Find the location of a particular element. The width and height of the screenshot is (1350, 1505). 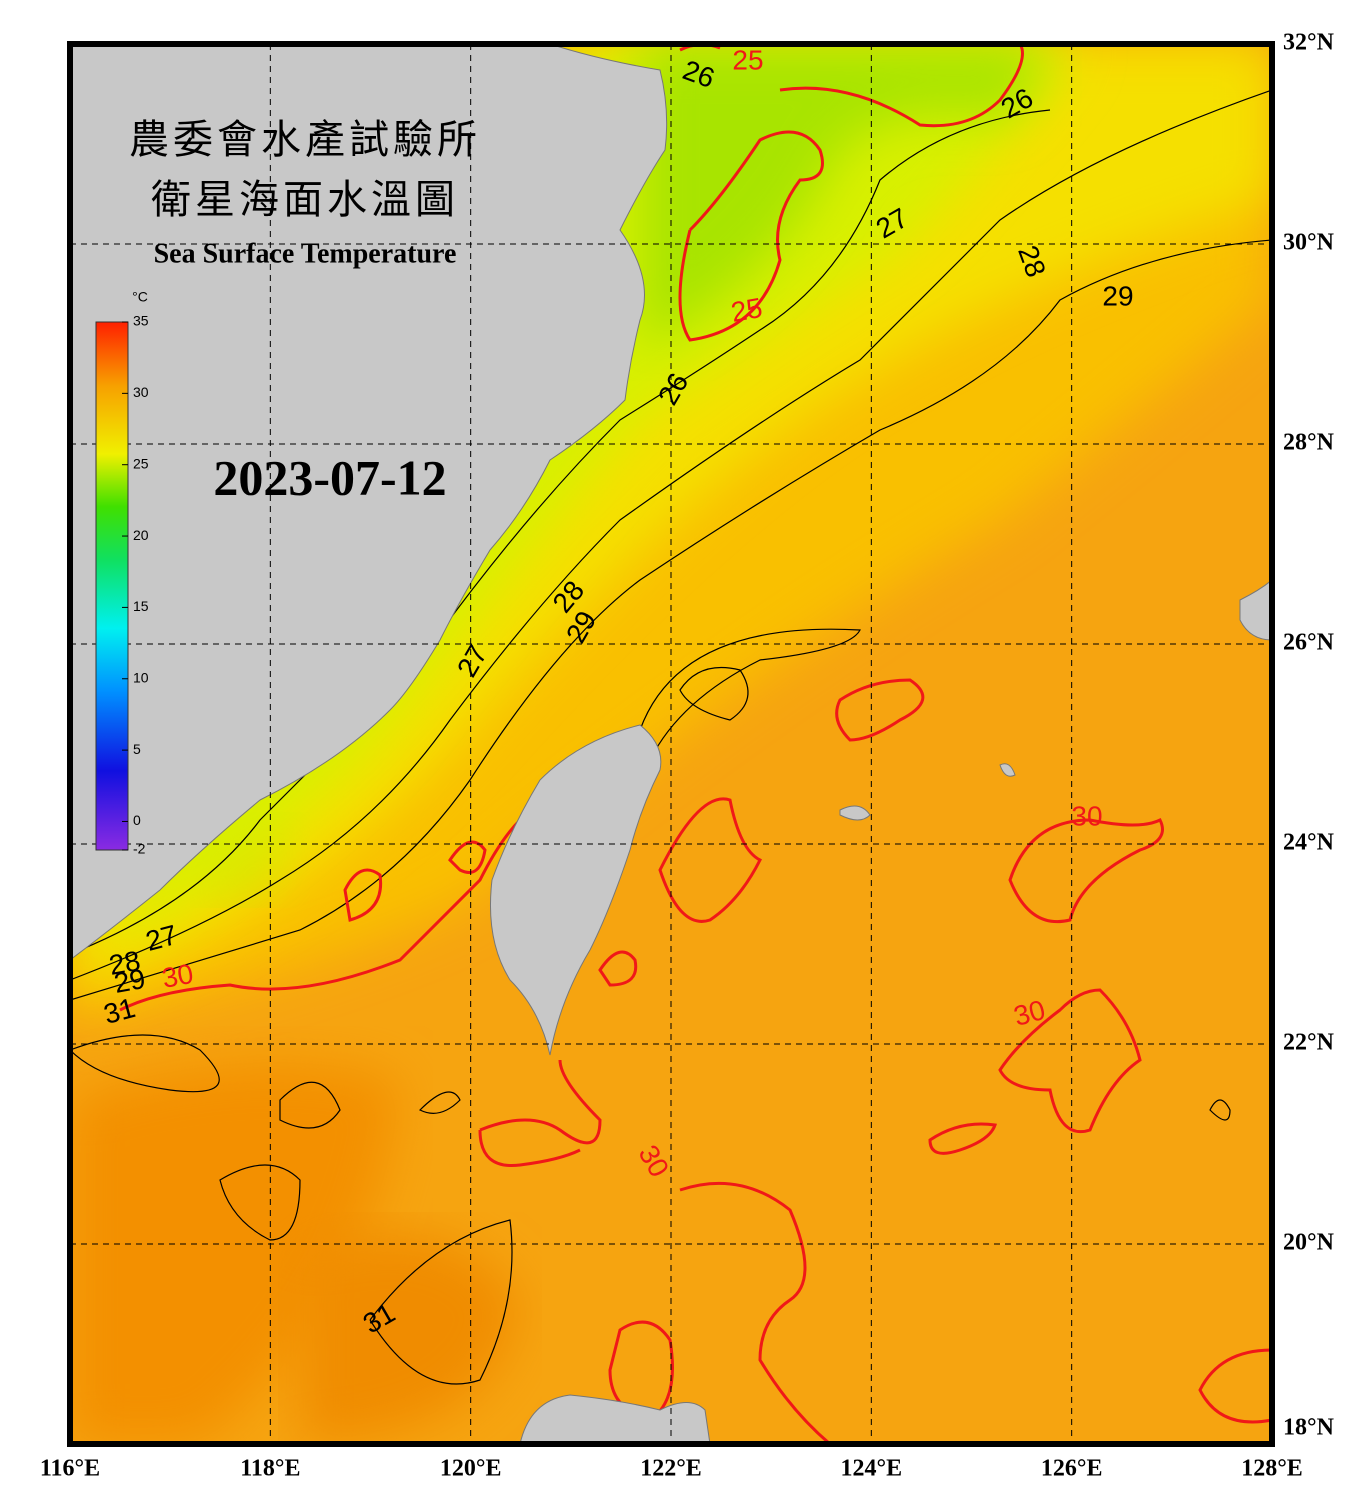

lon-label: 120°E is located at coordinates (471, 1469).